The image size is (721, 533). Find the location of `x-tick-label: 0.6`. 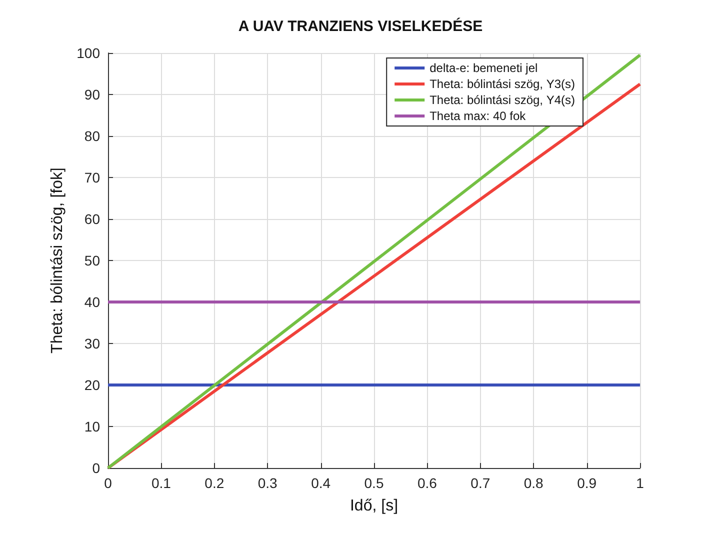

x-tick-label: 0.6 is located at coordinates (427, 483).